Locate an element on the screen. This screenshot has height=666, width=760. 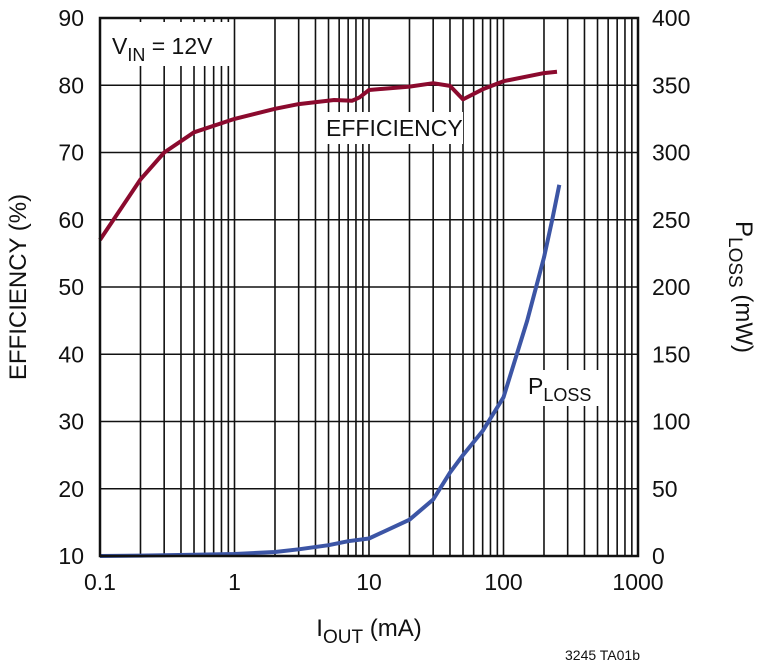
condition-label-bg is located at coordinates (167, 44).